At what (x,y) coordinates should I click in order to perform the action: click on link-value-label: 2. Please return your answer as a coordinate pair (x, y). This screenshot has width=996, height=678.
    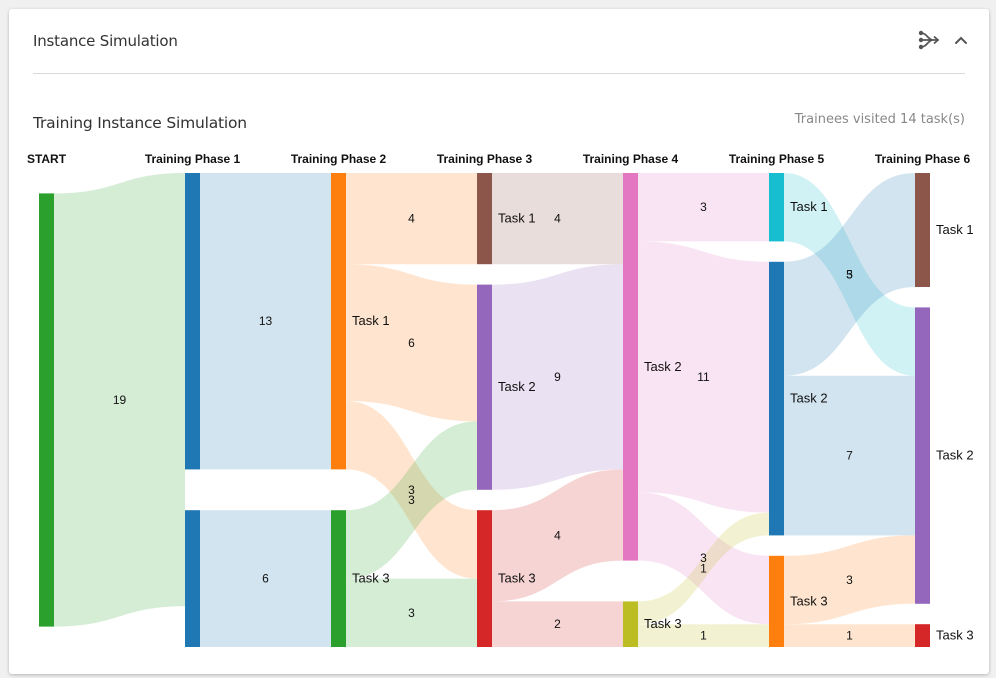
    Looking at the image, I should click on (557, 624).